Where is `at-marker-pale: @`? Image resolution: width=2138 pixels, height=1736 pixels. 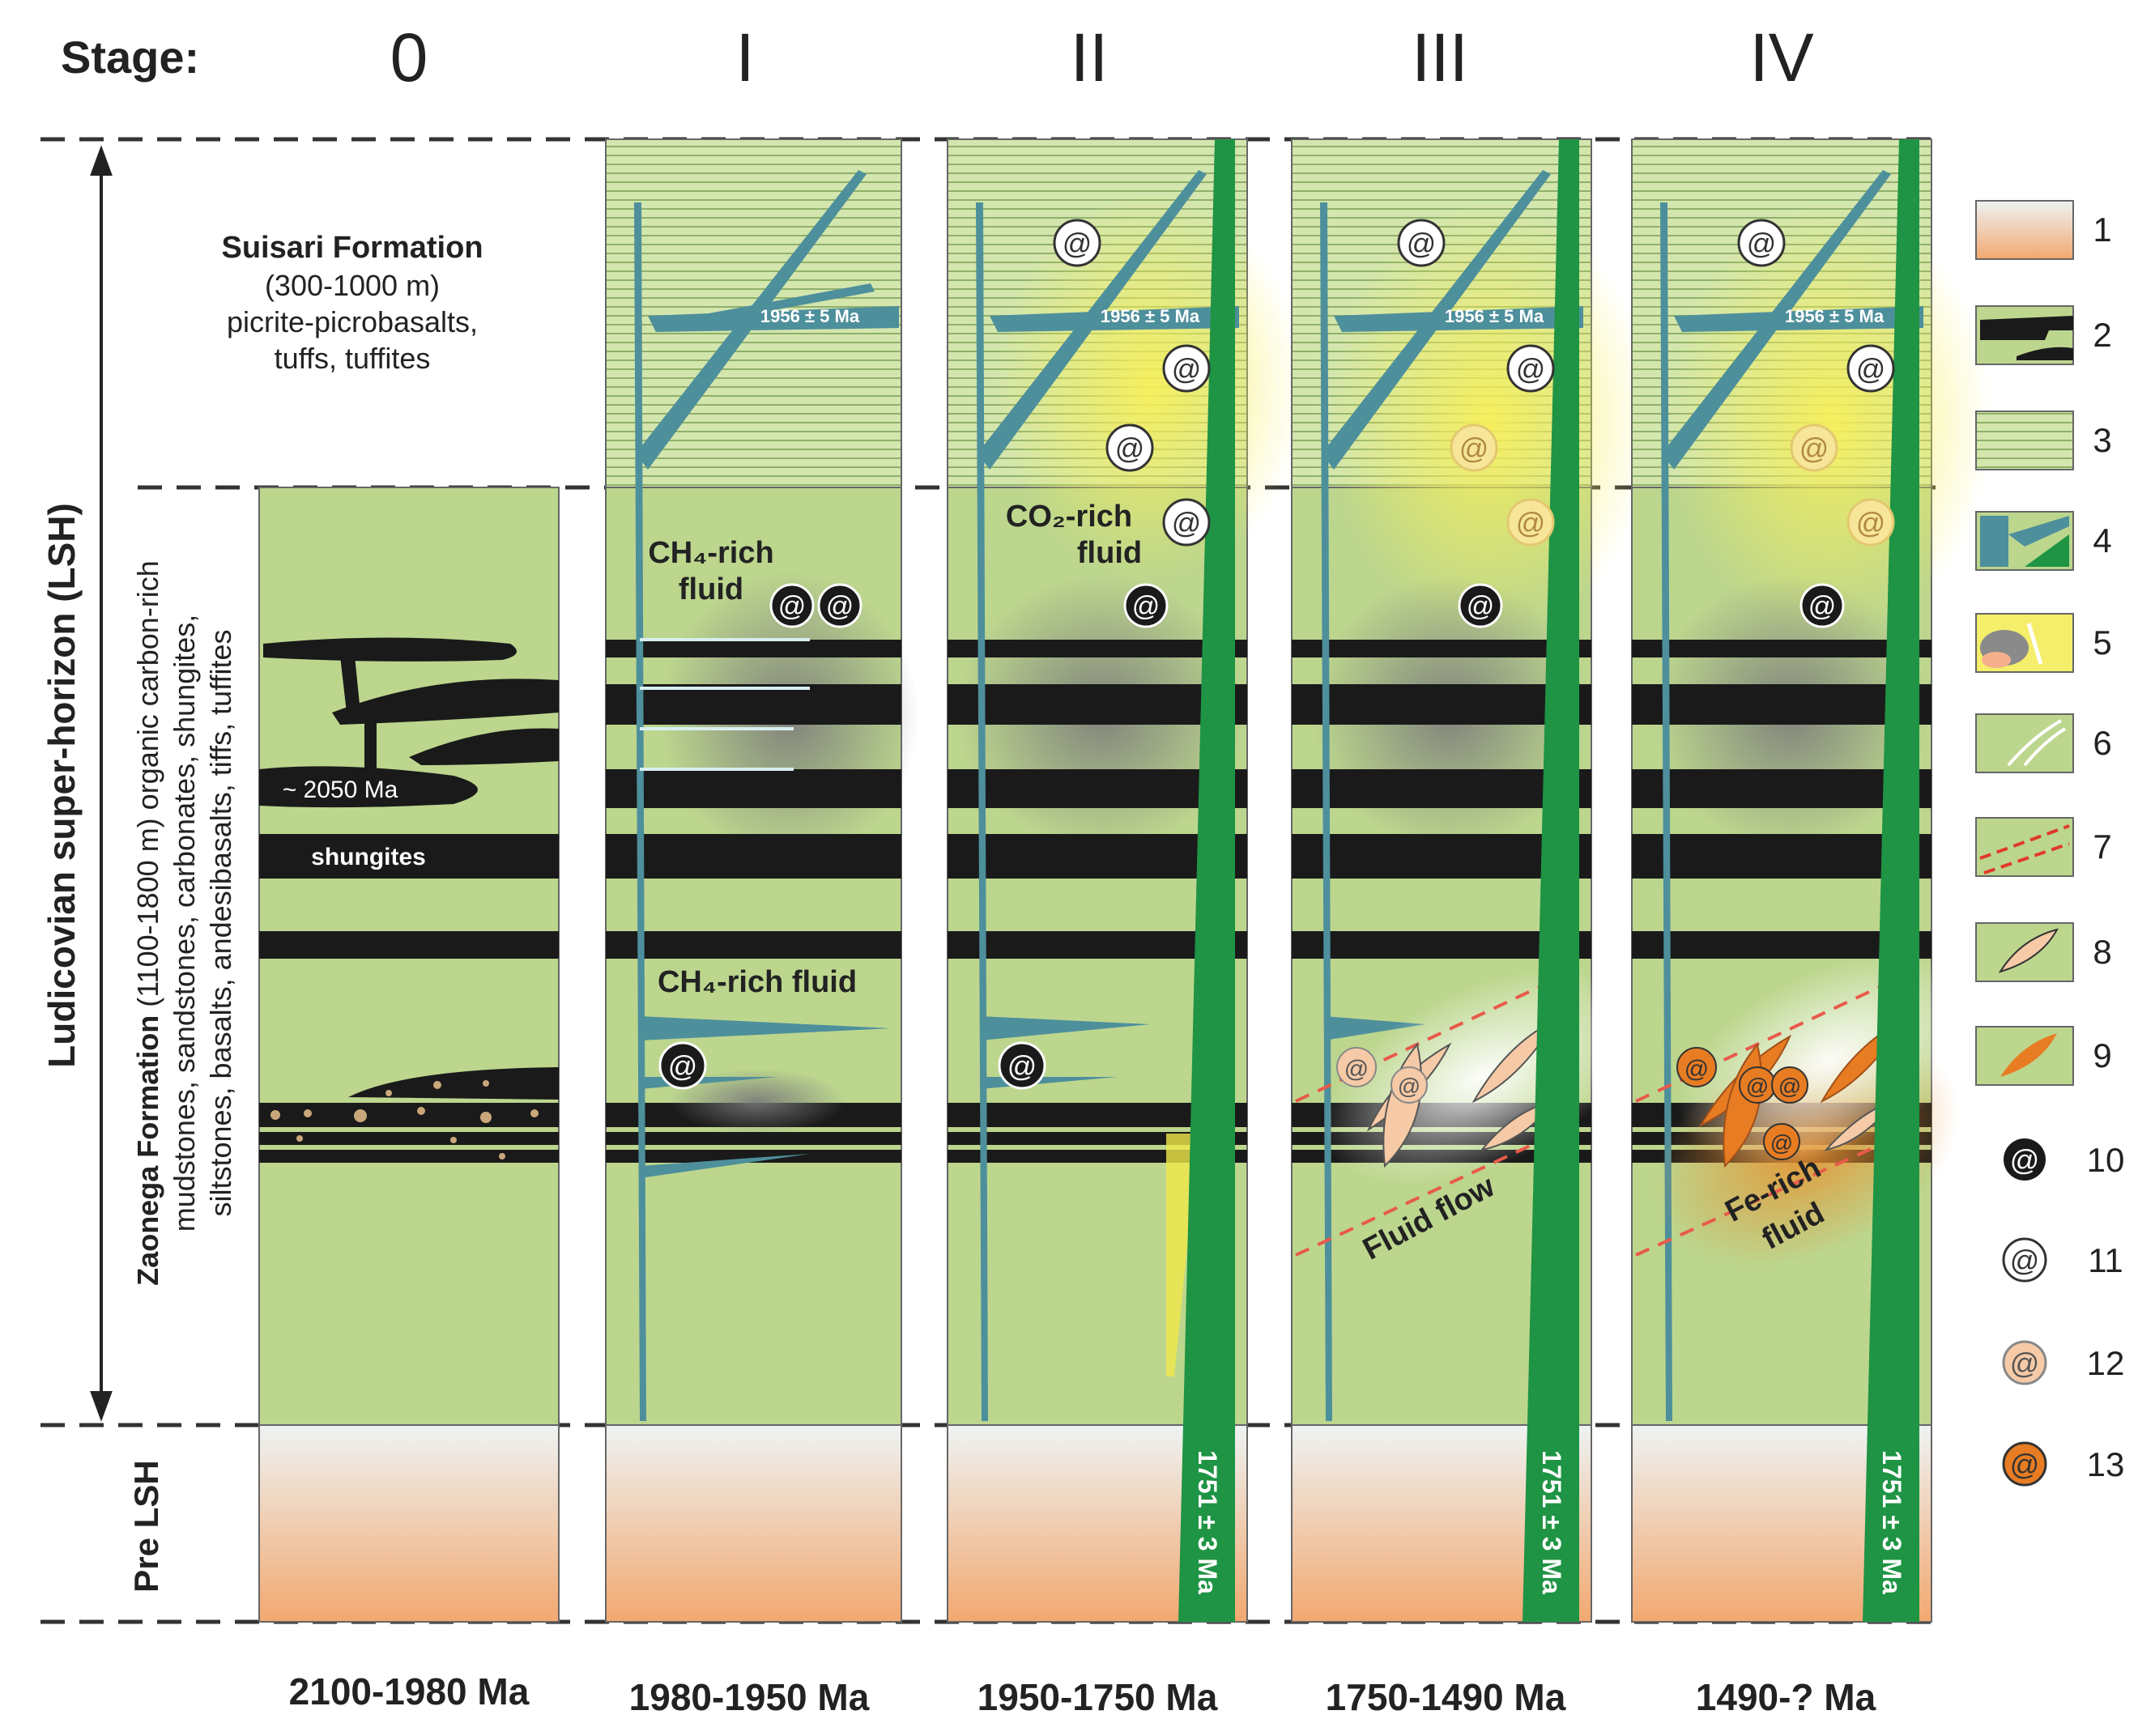 at-marker-pale: @ is located at coordinates (1474, 447).